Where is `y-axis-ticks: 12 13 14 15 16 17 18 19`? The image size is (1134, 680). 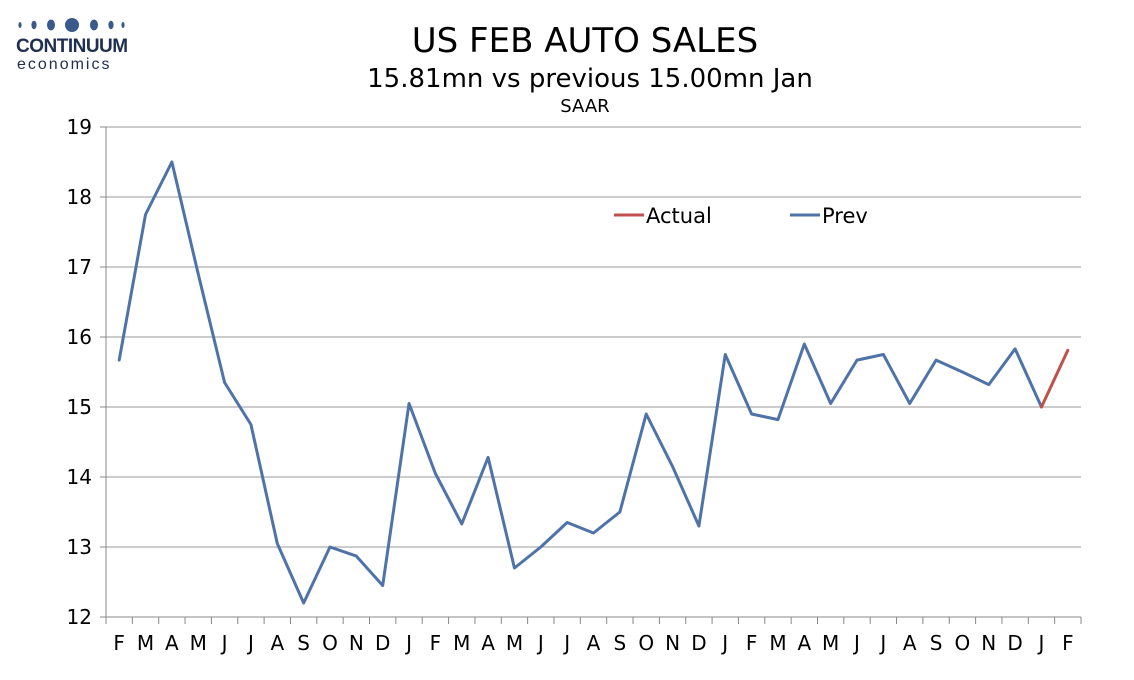 y-axis-ticks: 12 13 14 15 16 17 18 19 is located at coordinates (86, 372).